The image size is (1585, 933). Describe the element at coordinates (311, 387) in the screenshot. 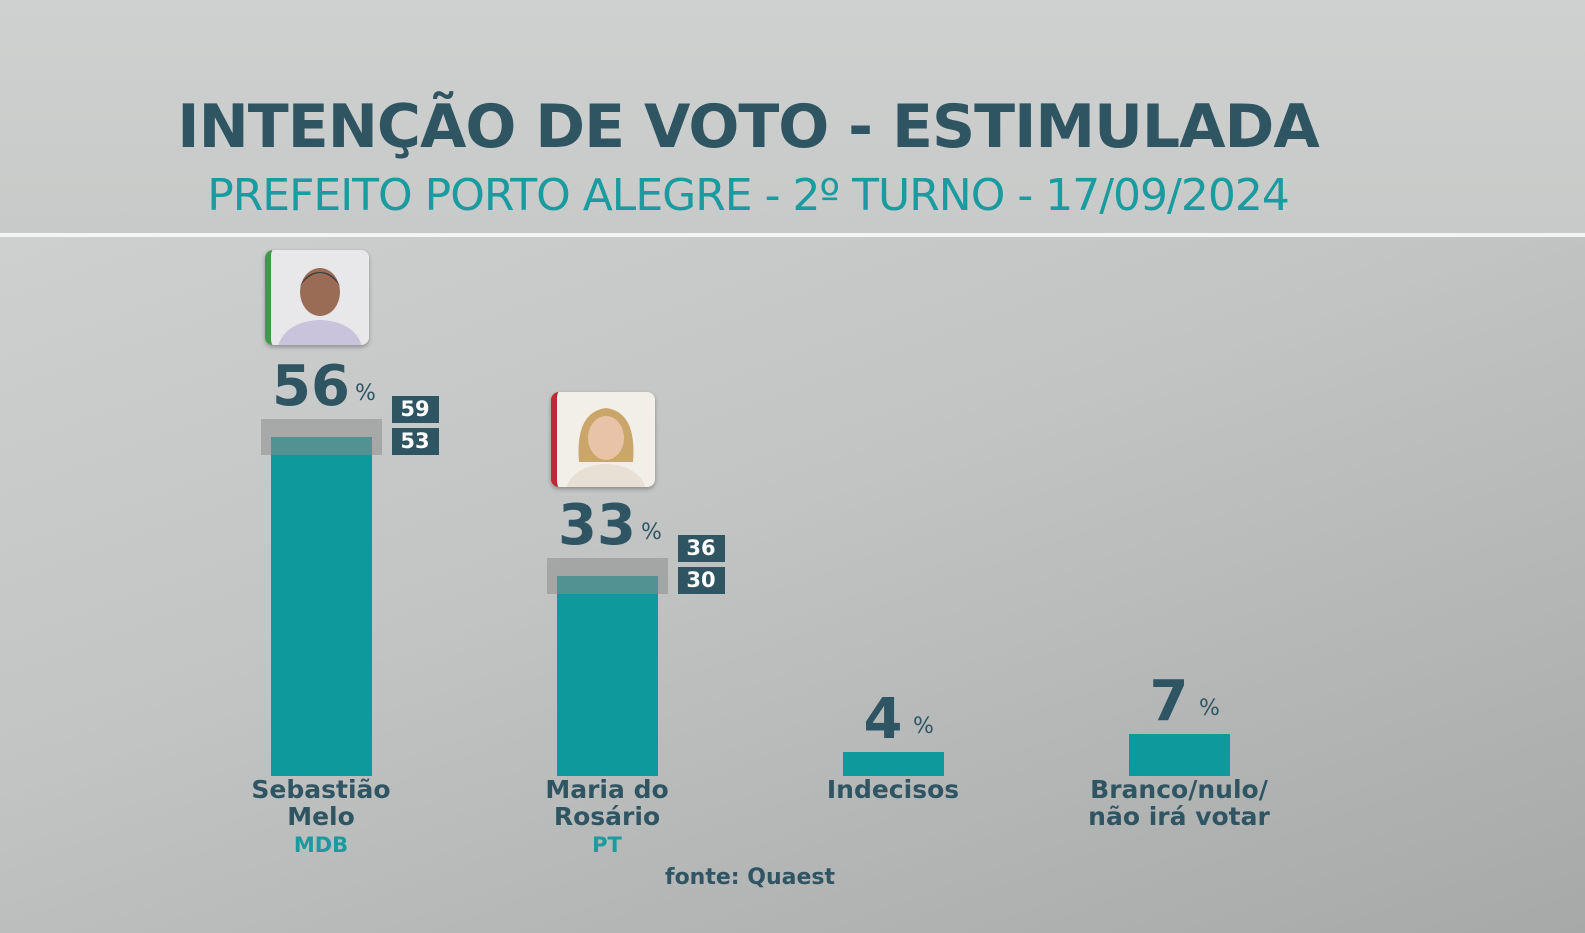

I see `value-label: 56` at that location.